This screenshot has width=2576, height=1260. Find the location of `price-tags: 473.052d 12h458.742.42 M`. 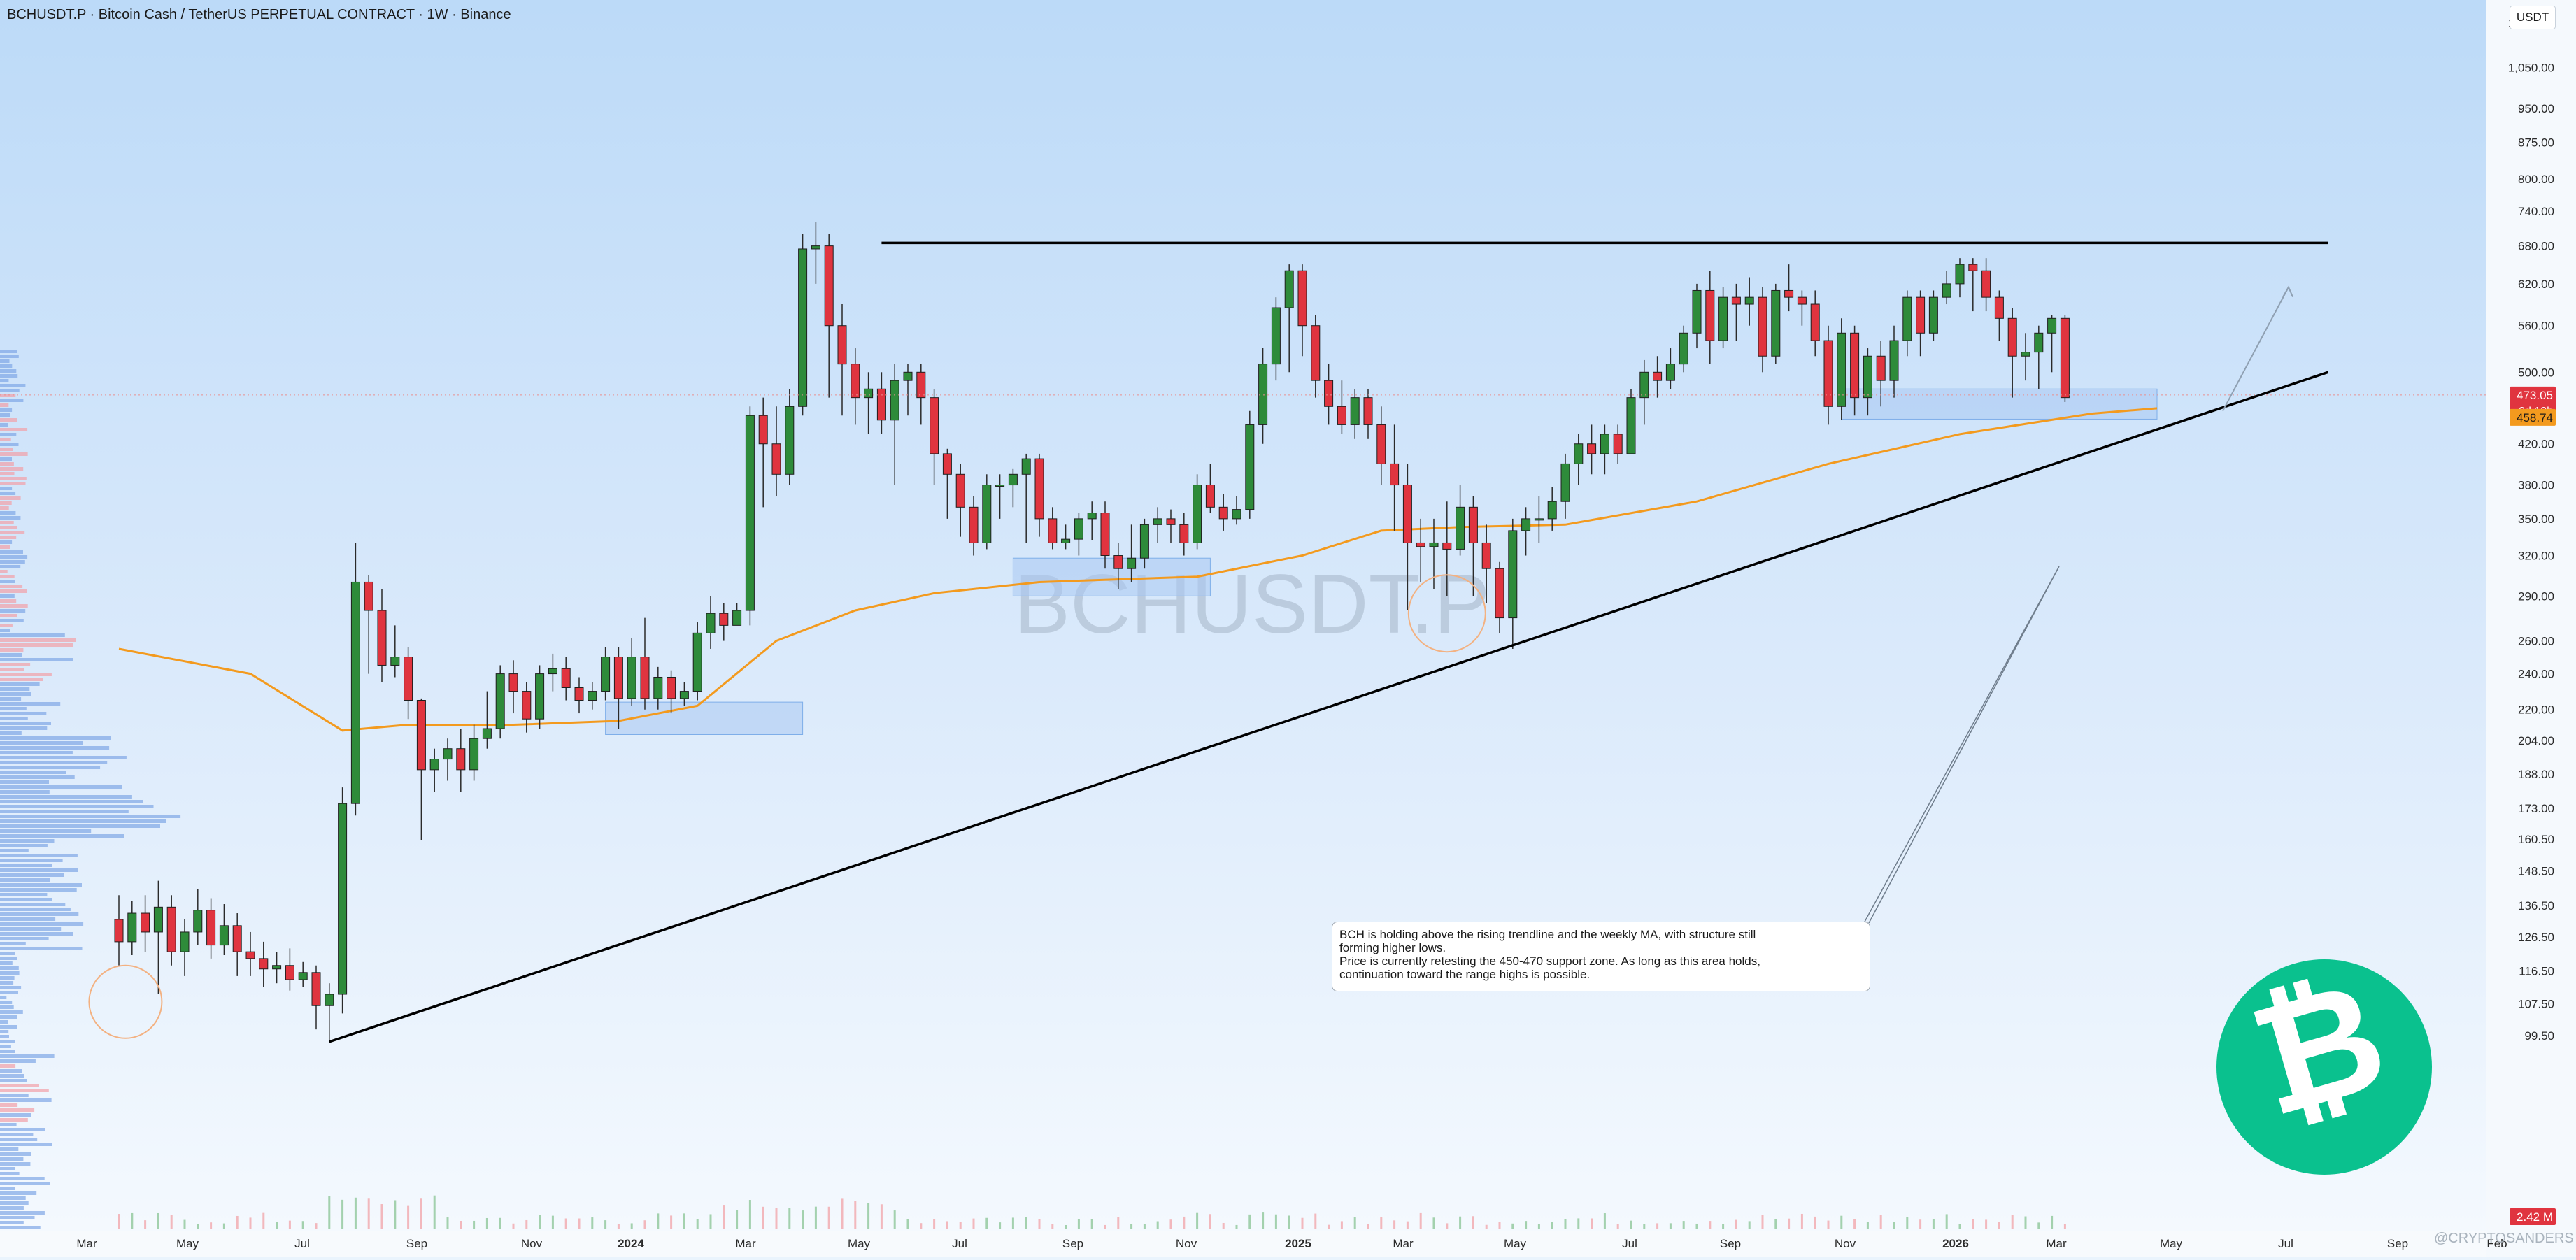

price-tags: 473.052d 12h458.742.42 M is located at coordinates (2533, 805).